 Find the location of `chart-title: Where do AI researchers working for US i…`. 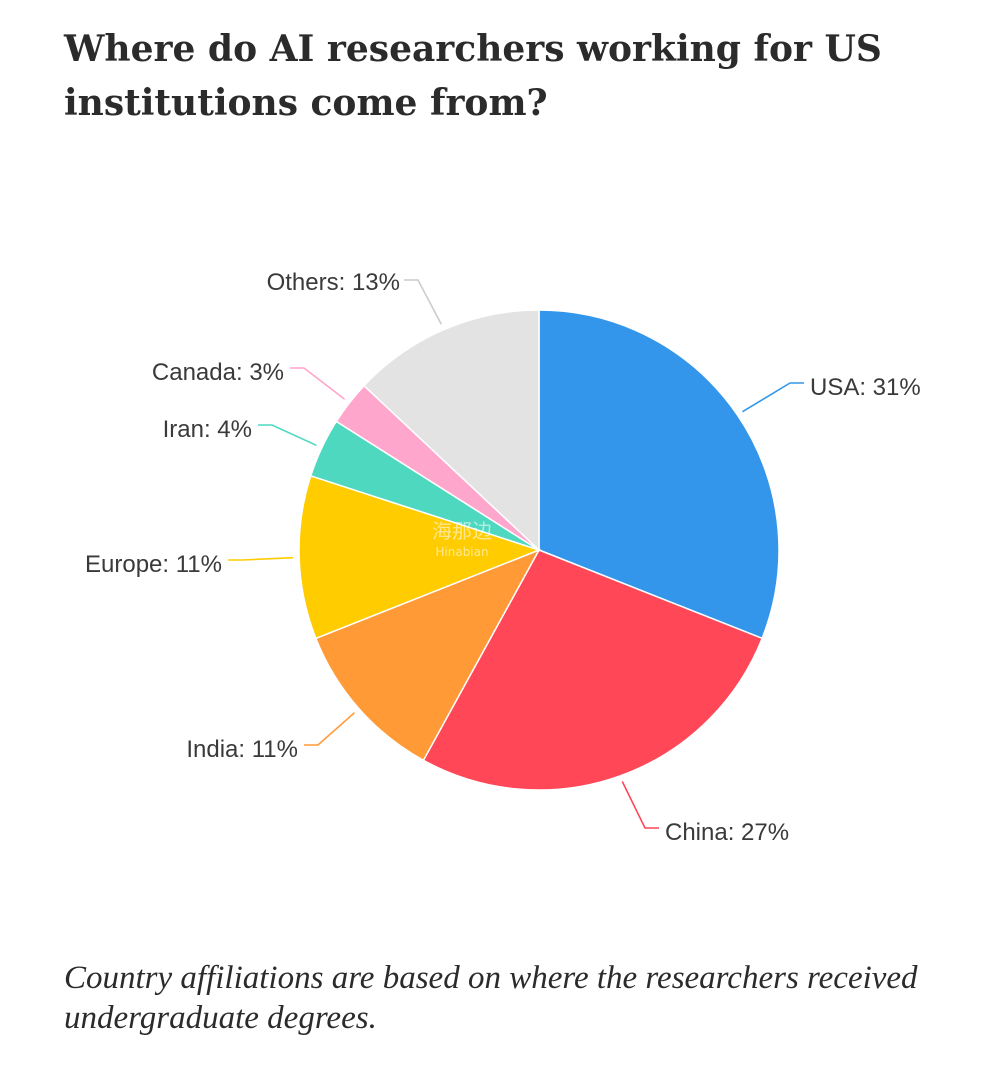

chart-title: Where do AI researchers working for US i… is located at coordinates (473, 76).